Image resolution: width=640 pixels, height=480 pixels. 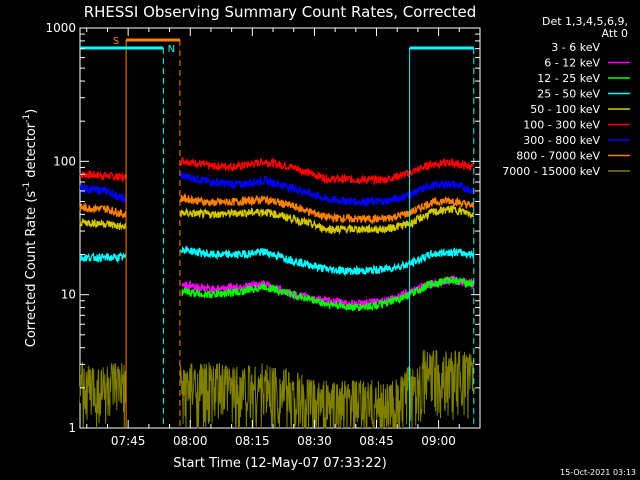 I want to click on series-7000-15000-kev, so click(x=277, y=389).